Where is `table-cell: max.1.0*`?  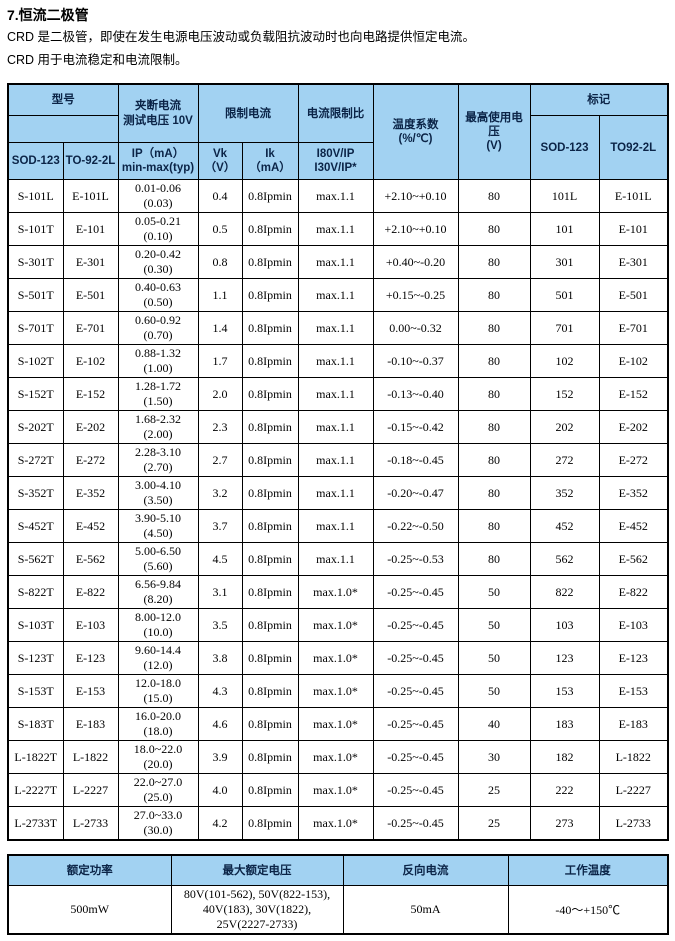 table-cell: max.1.0* is located at coordinates (335, 691).